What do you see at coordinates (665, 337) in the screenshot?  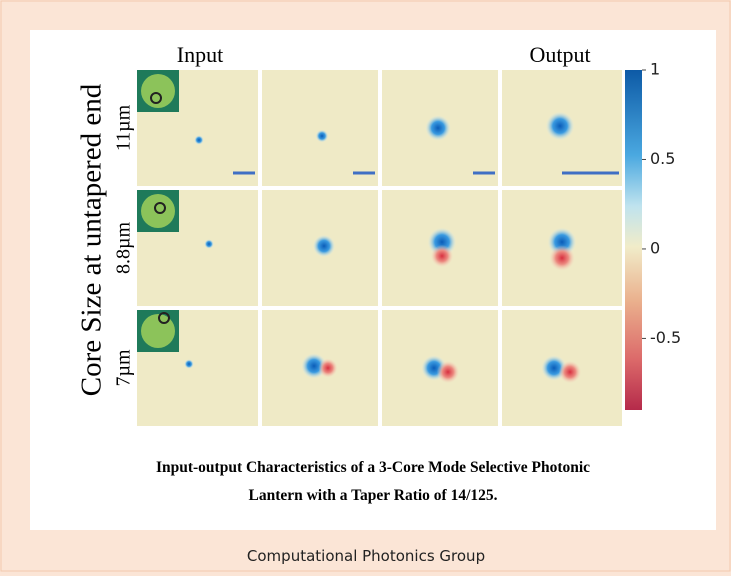 I see `colorbar-tick-label: -0.5` at bounding box center [665, 337].